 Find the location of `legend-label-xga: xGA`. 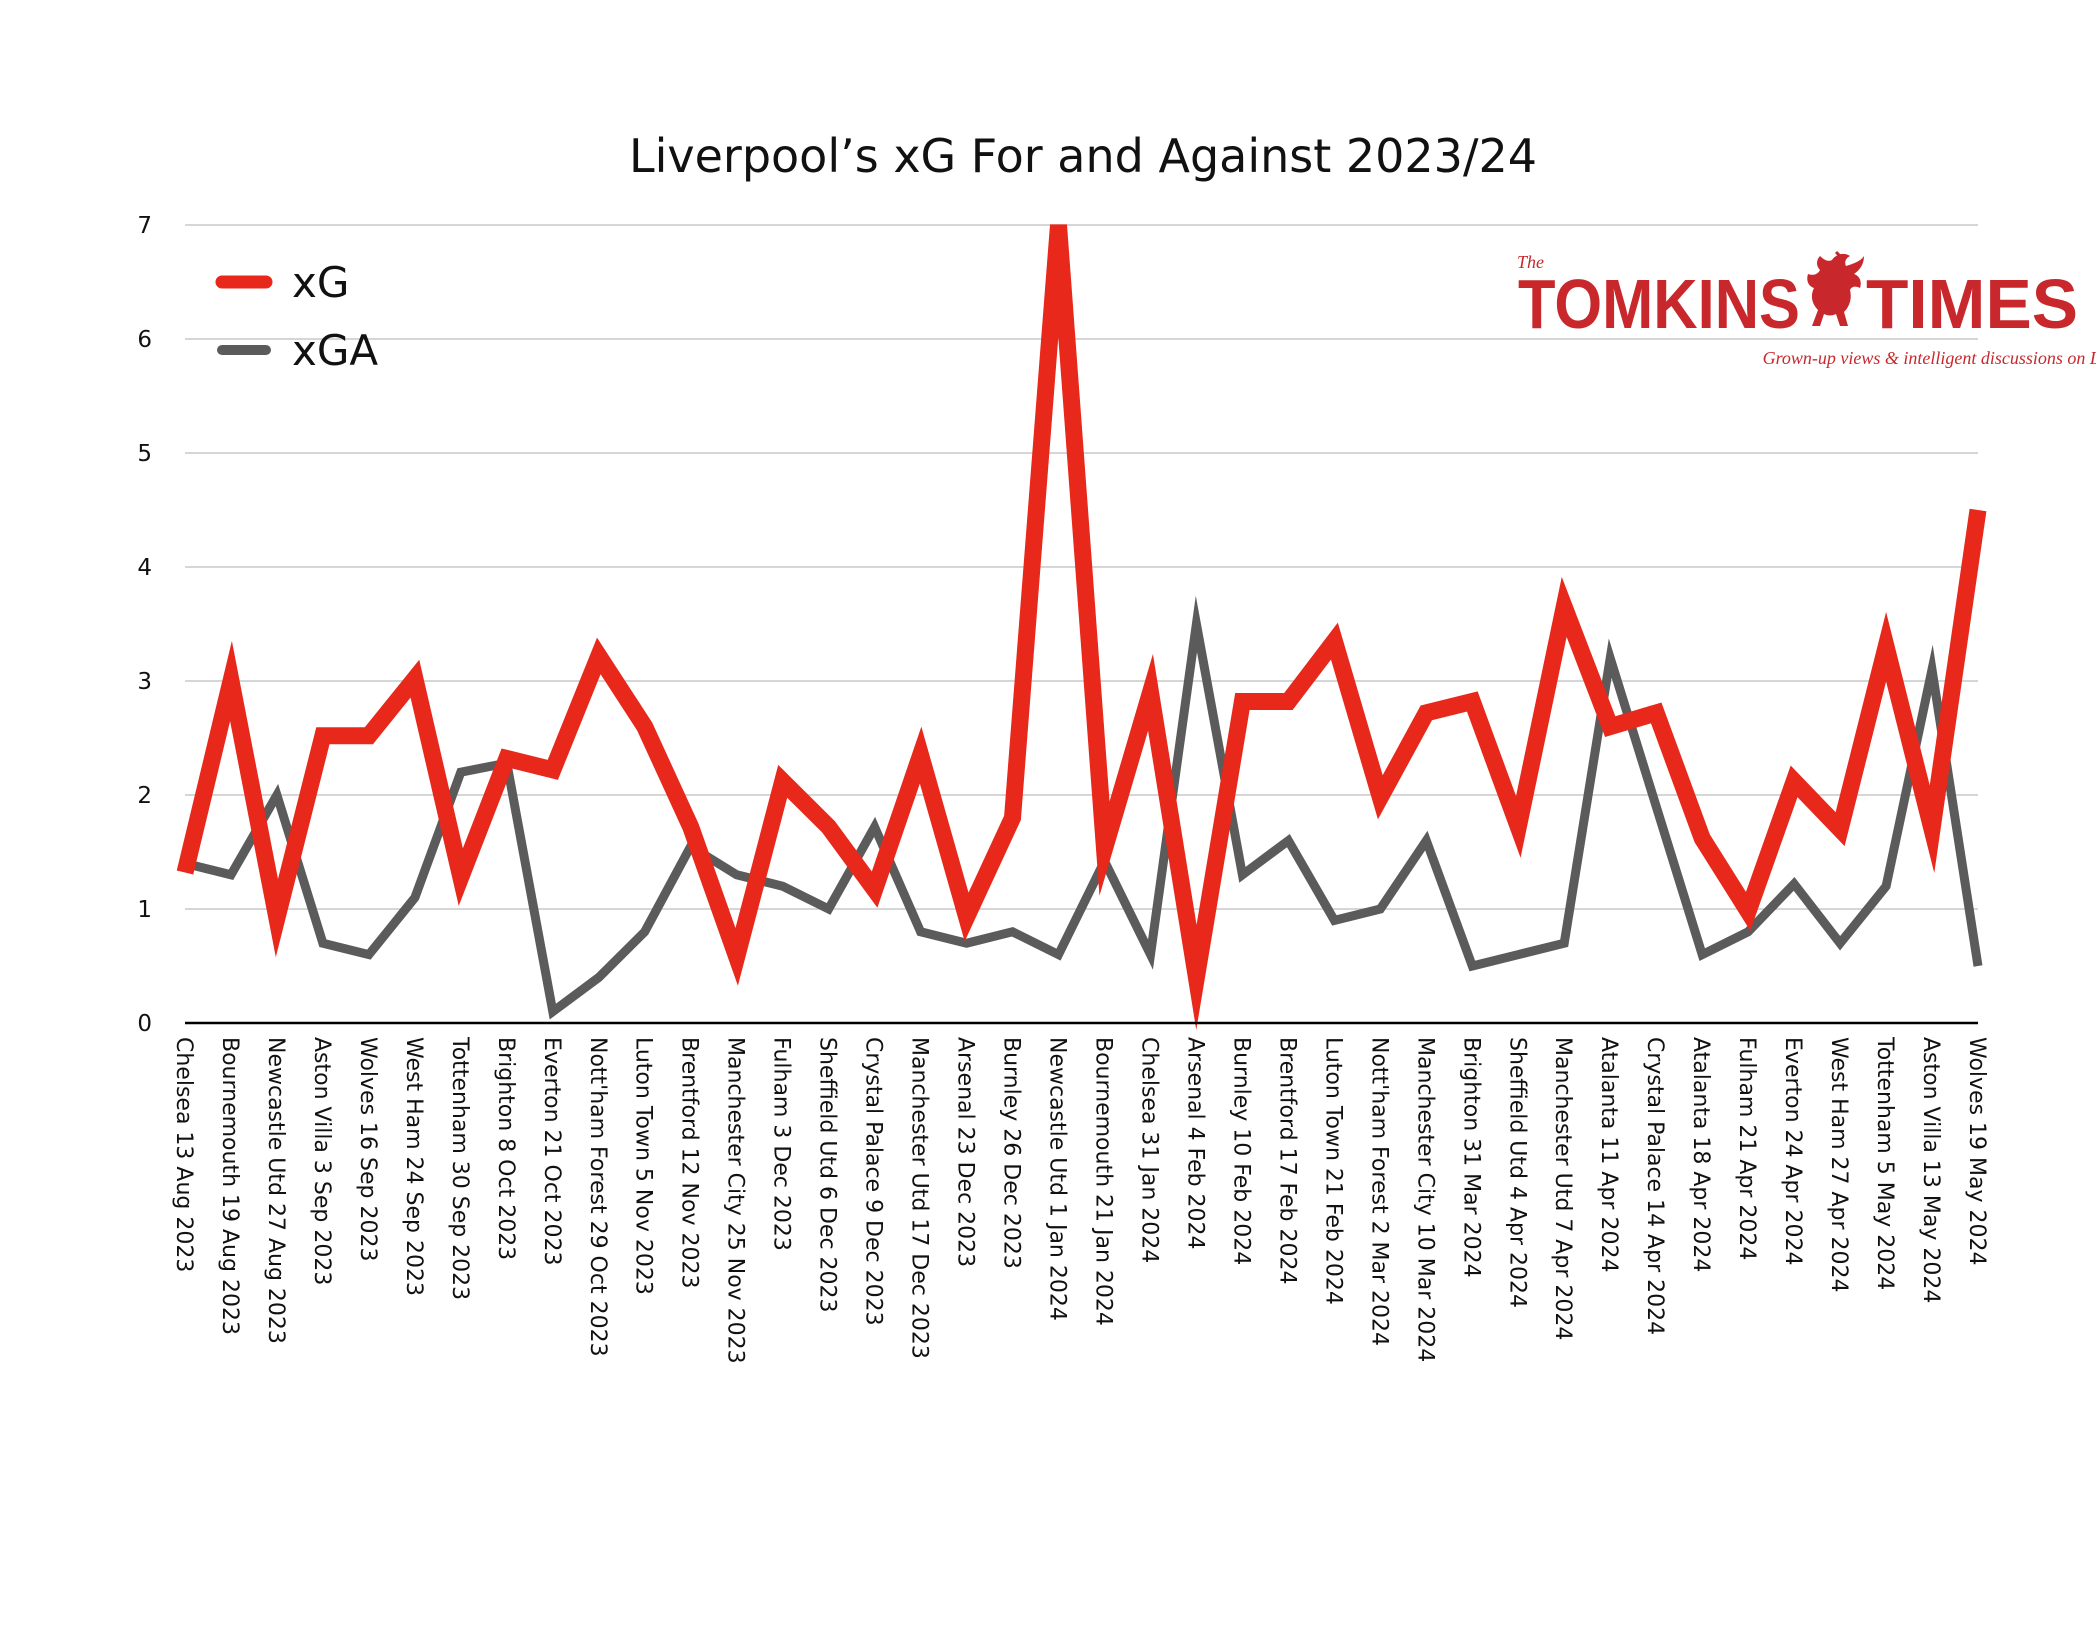

legend-label-xga: xGA is located at coordinates (335, 350).